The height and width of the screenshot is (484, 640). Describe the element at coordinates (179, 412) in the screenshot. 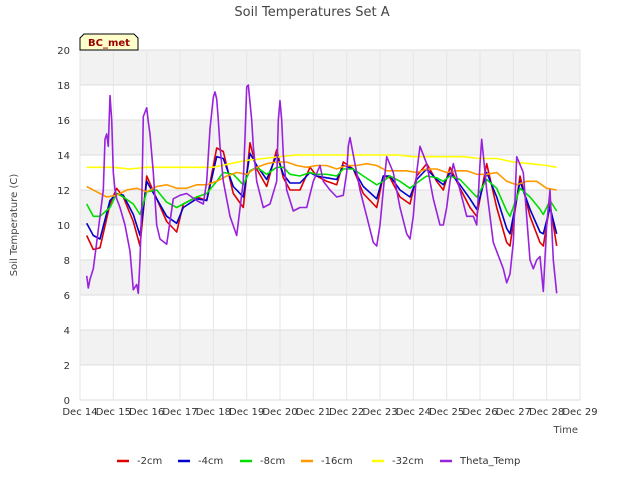

I see `x-tick-label: Dec 17` at that location.